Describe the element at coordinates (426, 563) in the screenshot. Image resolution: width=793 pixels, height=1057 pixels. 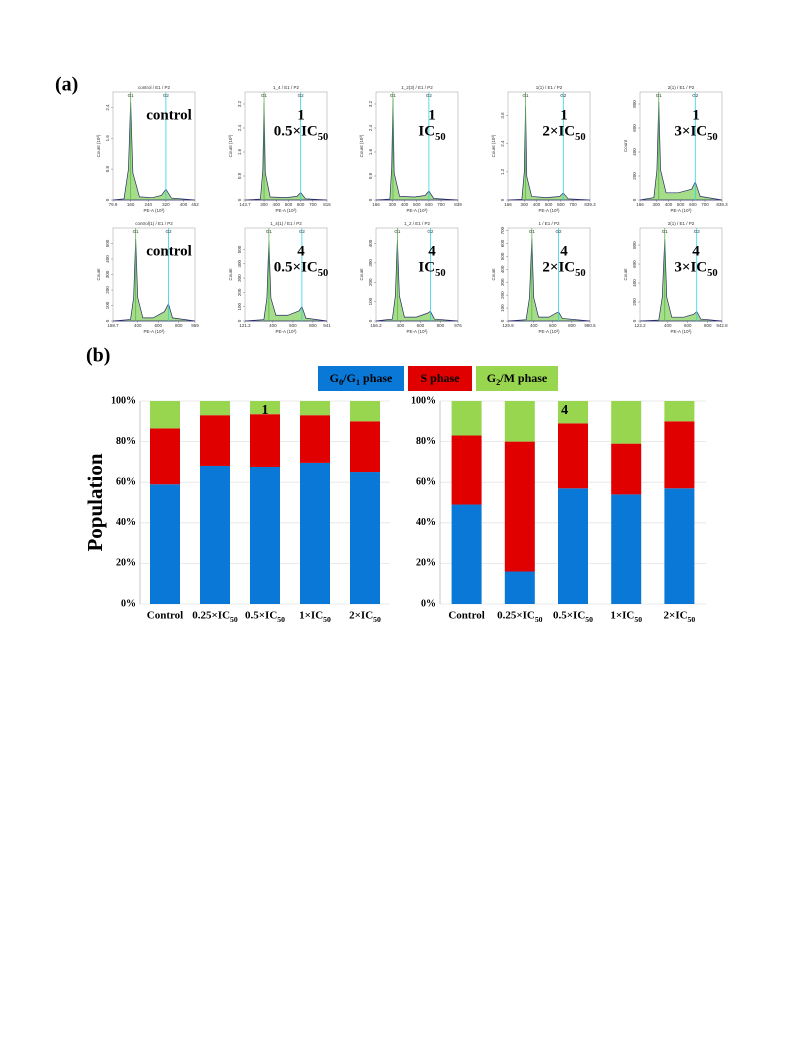
I see `y-tick-label: 20%` at that location.